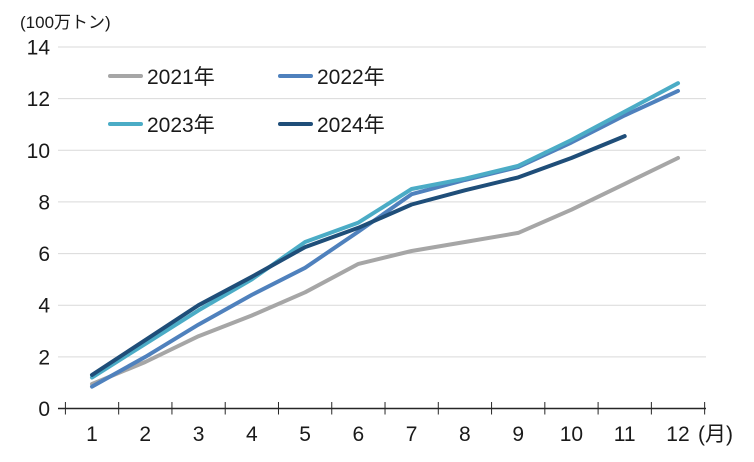 This screenshot has height=462, width=754. What do you see at coordinates (44, 357) in the screenshot?
I see `y-axis-tick-label: 2` at bounding box center [44, 357].